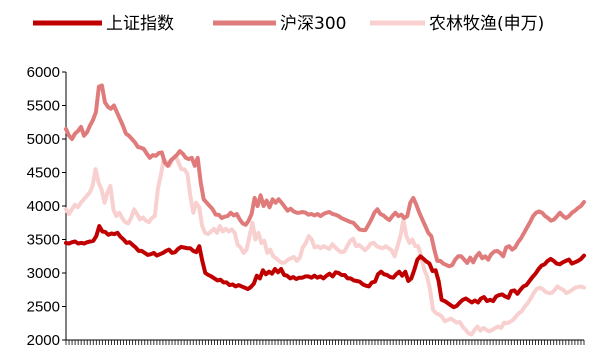 The image size is (590, 346). I want to click on legend-item-csi300: 沪深300, so click(279, 24).